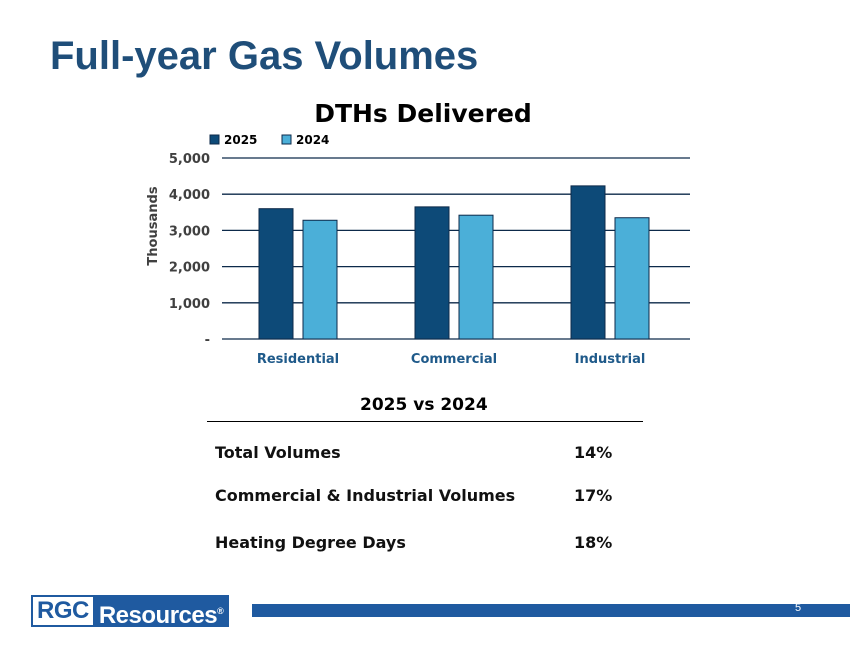  What do you see at coordinates (189, 195) in the screenshot?
I see `y-tick-label: 4,000` at bounding box center [189, 195].